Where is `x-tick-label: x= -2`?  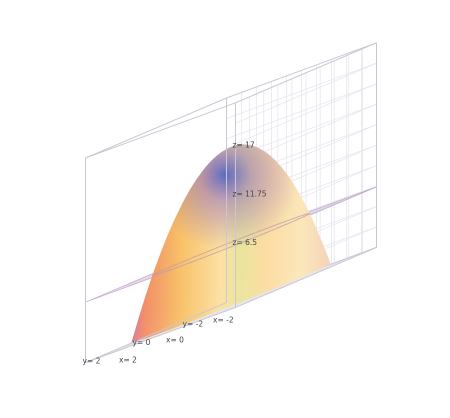 x-tick-label: x= -2 is located at coordinates (223, 320).